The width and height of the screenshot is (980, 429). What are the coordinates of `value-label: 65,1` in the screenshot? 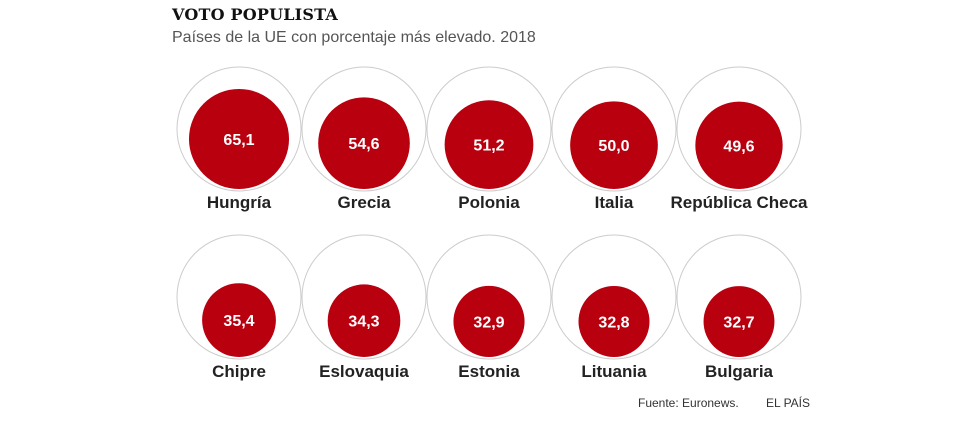 It's located at (238, 140).